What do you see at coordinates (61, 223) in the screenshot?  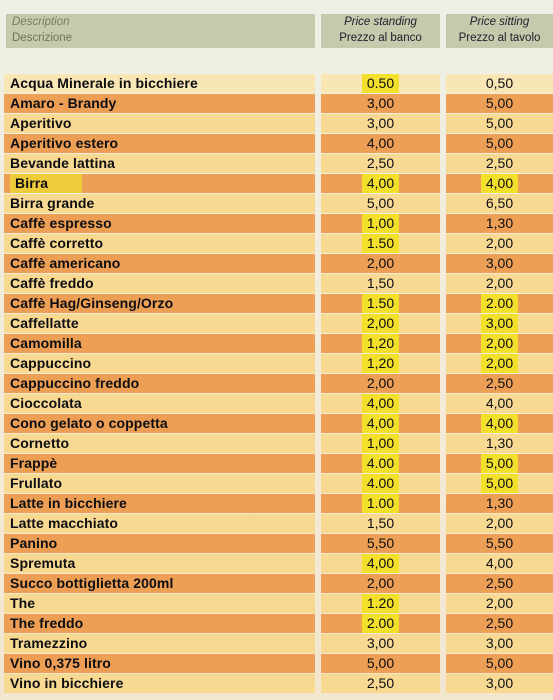 I see `item-name-text: Caffè espresso` at bounding box center [61, 223].